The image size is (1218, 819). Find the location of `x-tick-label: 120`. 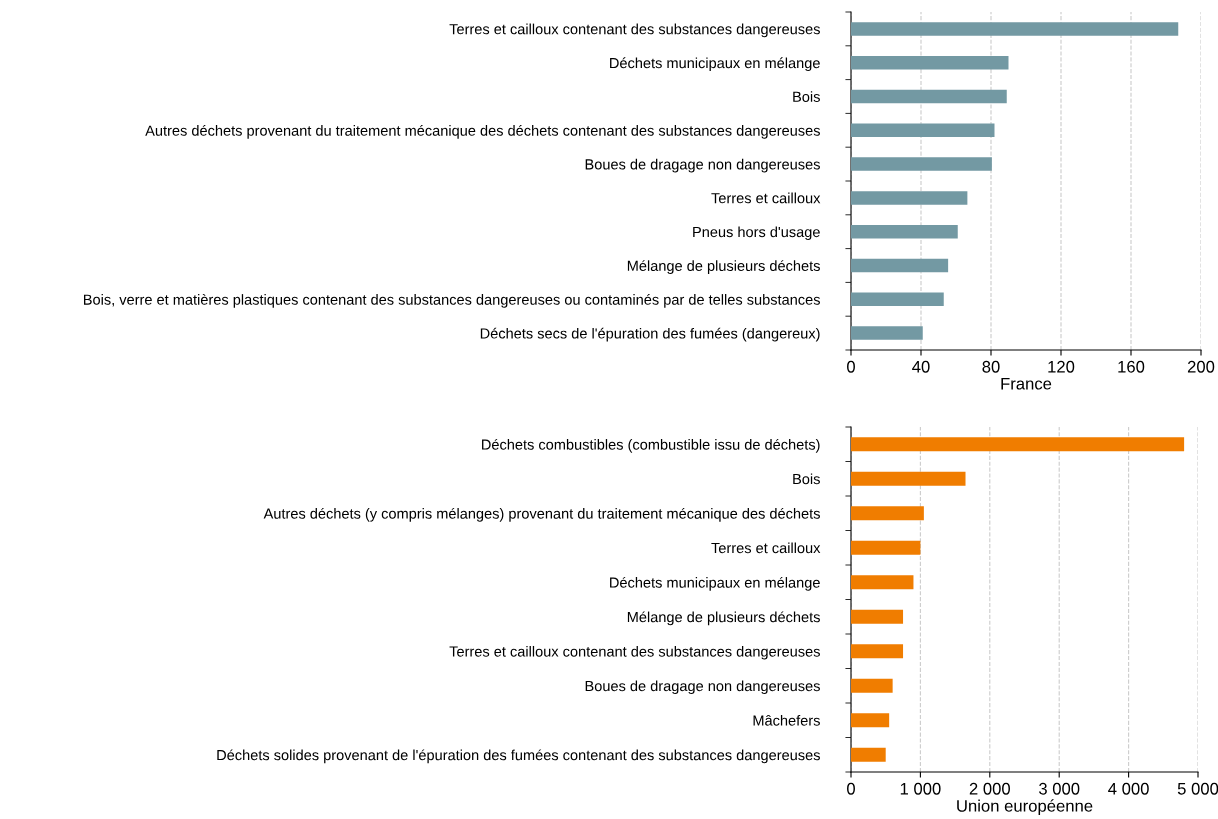

x-tick-label: 120 is located at coordinates (1061, 366).